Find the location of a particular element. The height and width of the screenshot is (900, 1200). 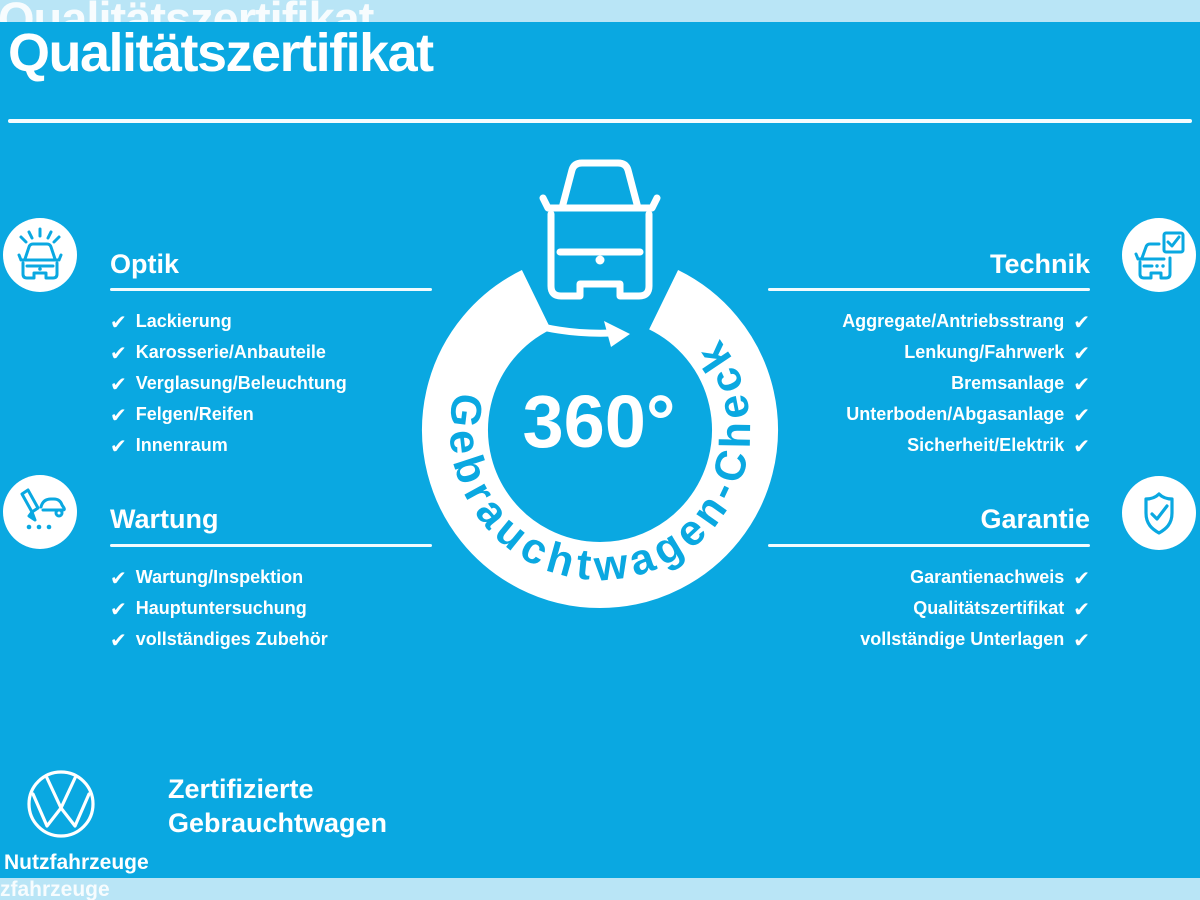

section-rule-technik is located at coordinates (929, 289).